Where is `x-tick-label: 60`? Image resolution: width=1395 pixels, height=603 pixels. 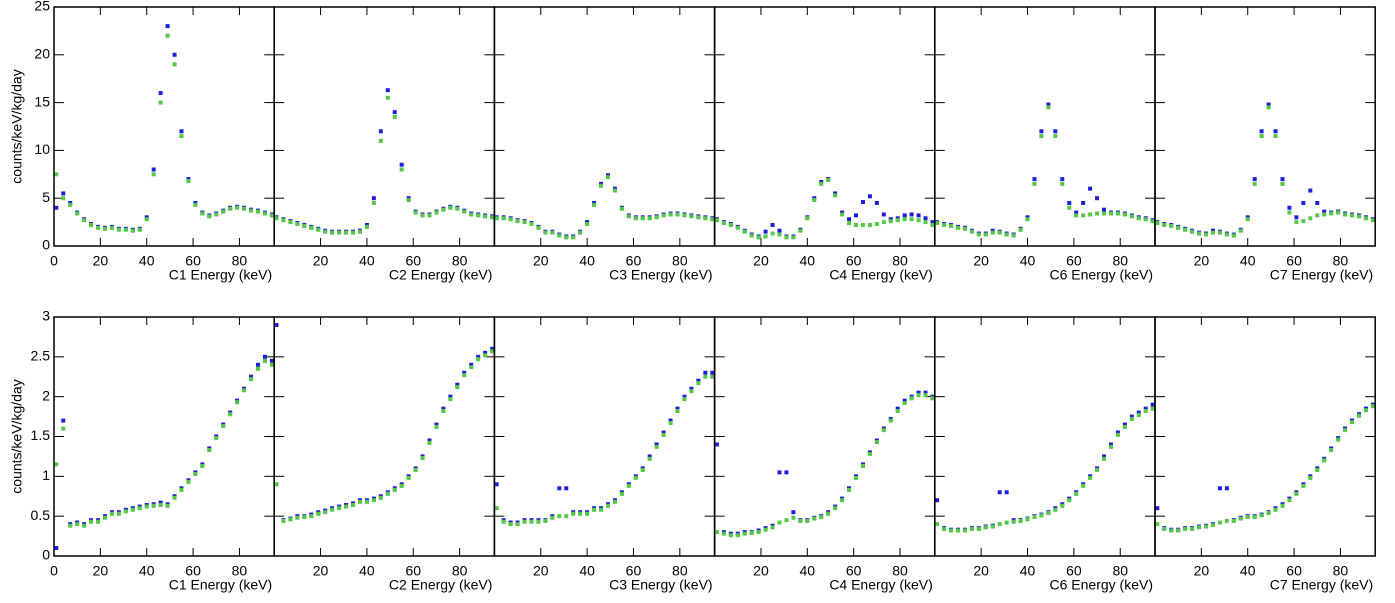
x-tick-label: 60 is located at coordinates (1294, 261).